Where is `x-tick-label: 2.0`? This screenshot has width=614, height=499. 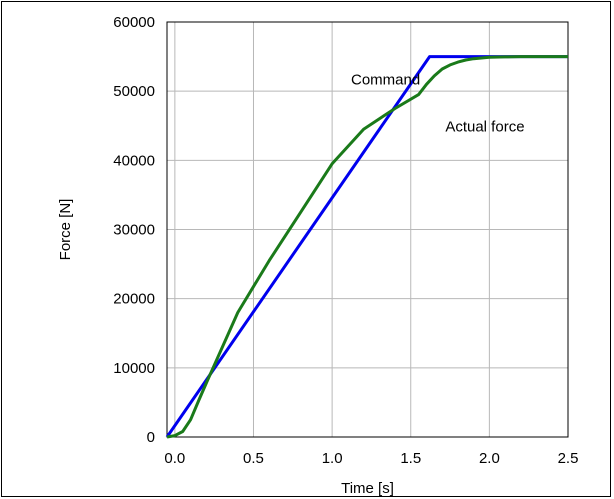 x-tick-label: 2.0 is located at coordinates (489, 458).